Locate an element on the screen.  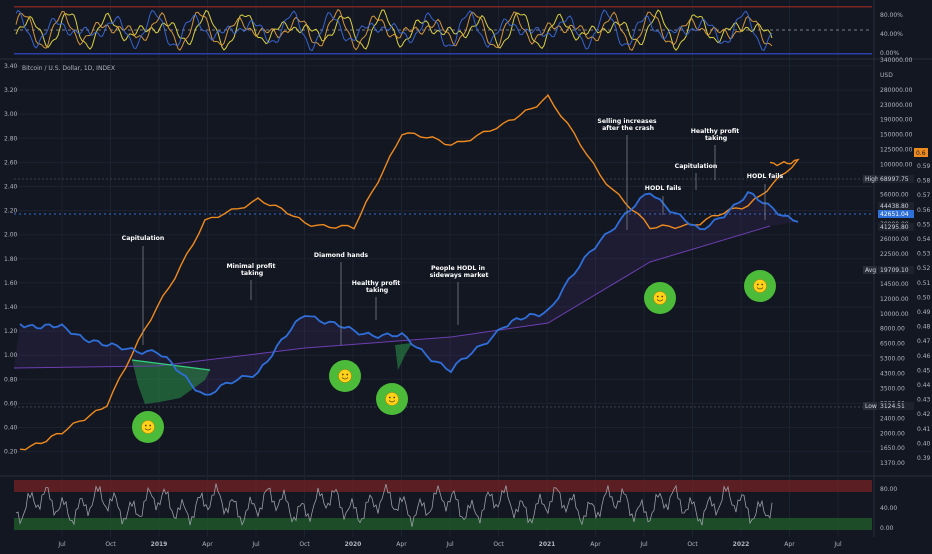
top-axis: 80.00% 40.00% 0.00% is located at coordinates (891, 34).